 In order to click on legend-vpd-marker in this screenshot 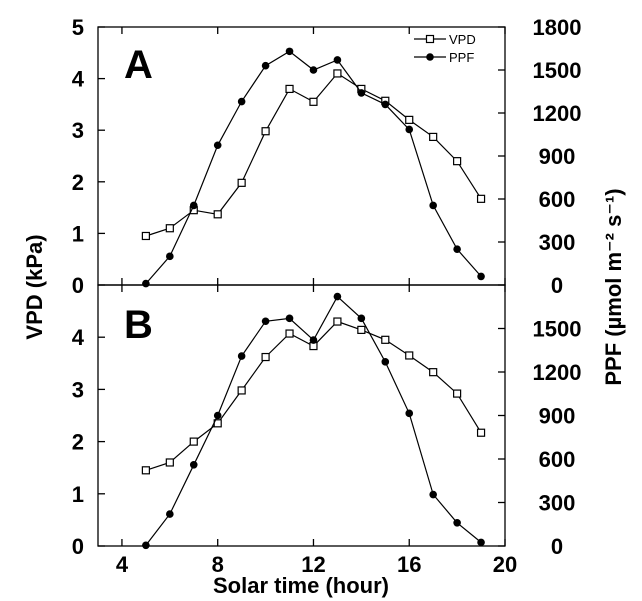, I will do `click(430, 39)`.